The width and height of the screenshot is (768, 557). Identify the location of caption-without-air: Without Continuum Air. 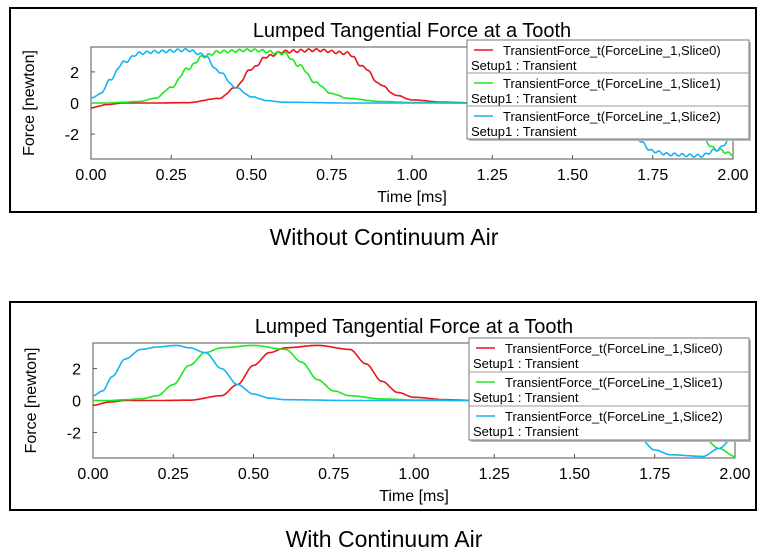
(384, 237).